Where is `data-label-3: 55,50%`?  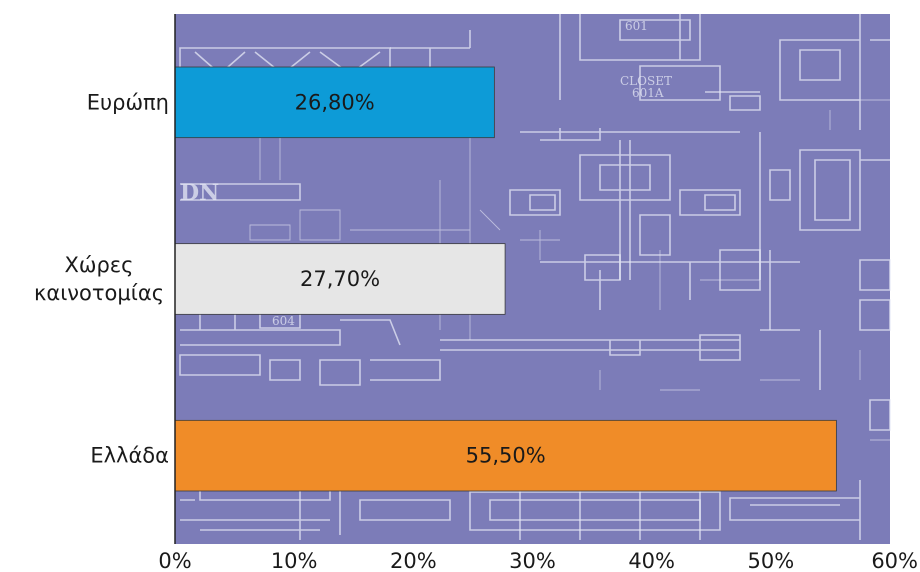
data-label-3: 55,50% is located at coordinates (506, 456).